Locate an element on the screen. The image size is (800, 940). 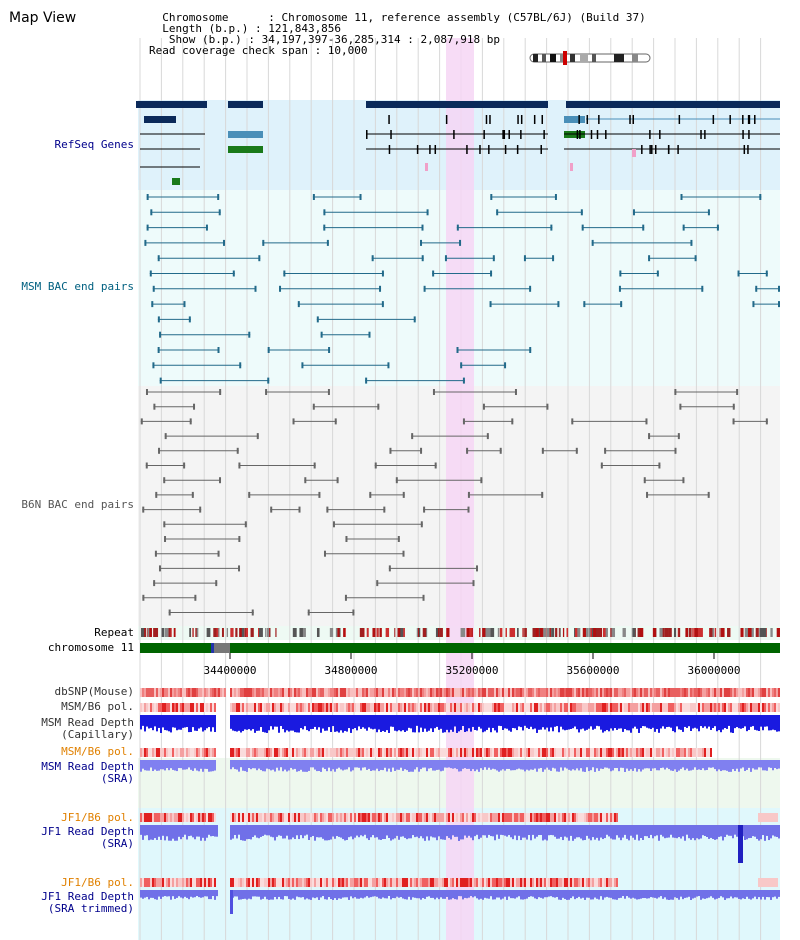
label-repeat: Repeat is located at coordinates (114, 632).